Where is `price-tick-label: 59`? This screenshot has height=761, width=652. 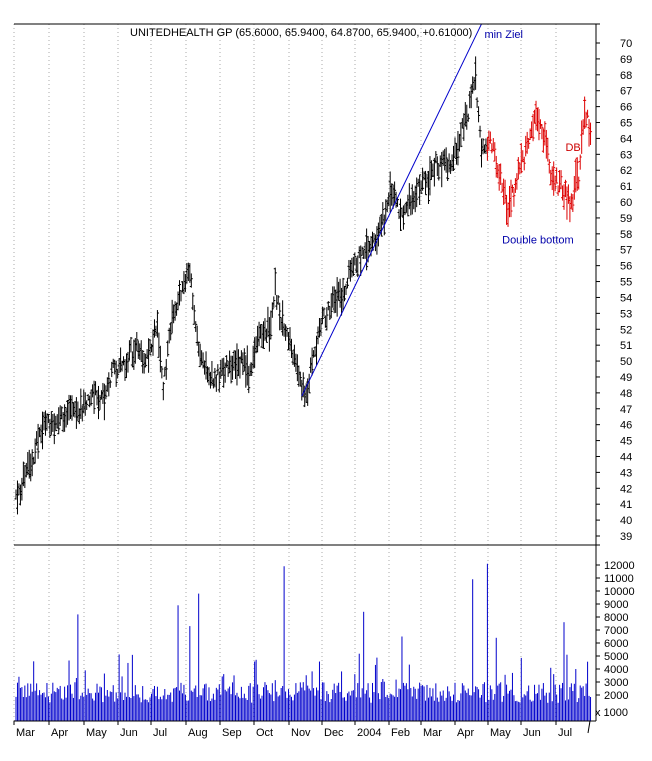
price-tick-label: 59 is located at coordinates (626, 219).